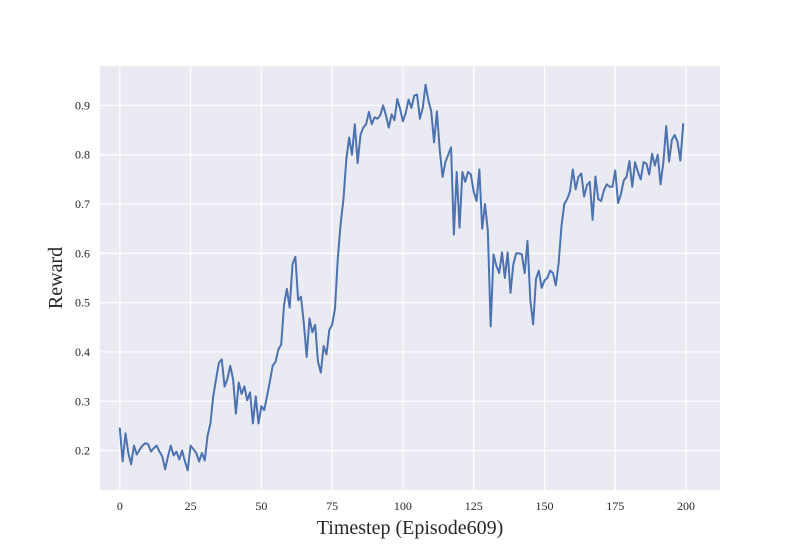 The height and width of the screenshot is (550, 800). What do you see at coordinates (82, 253) in the screenshot?
I see `y-tick-label: 0.6` at bounding box center [82, 253].